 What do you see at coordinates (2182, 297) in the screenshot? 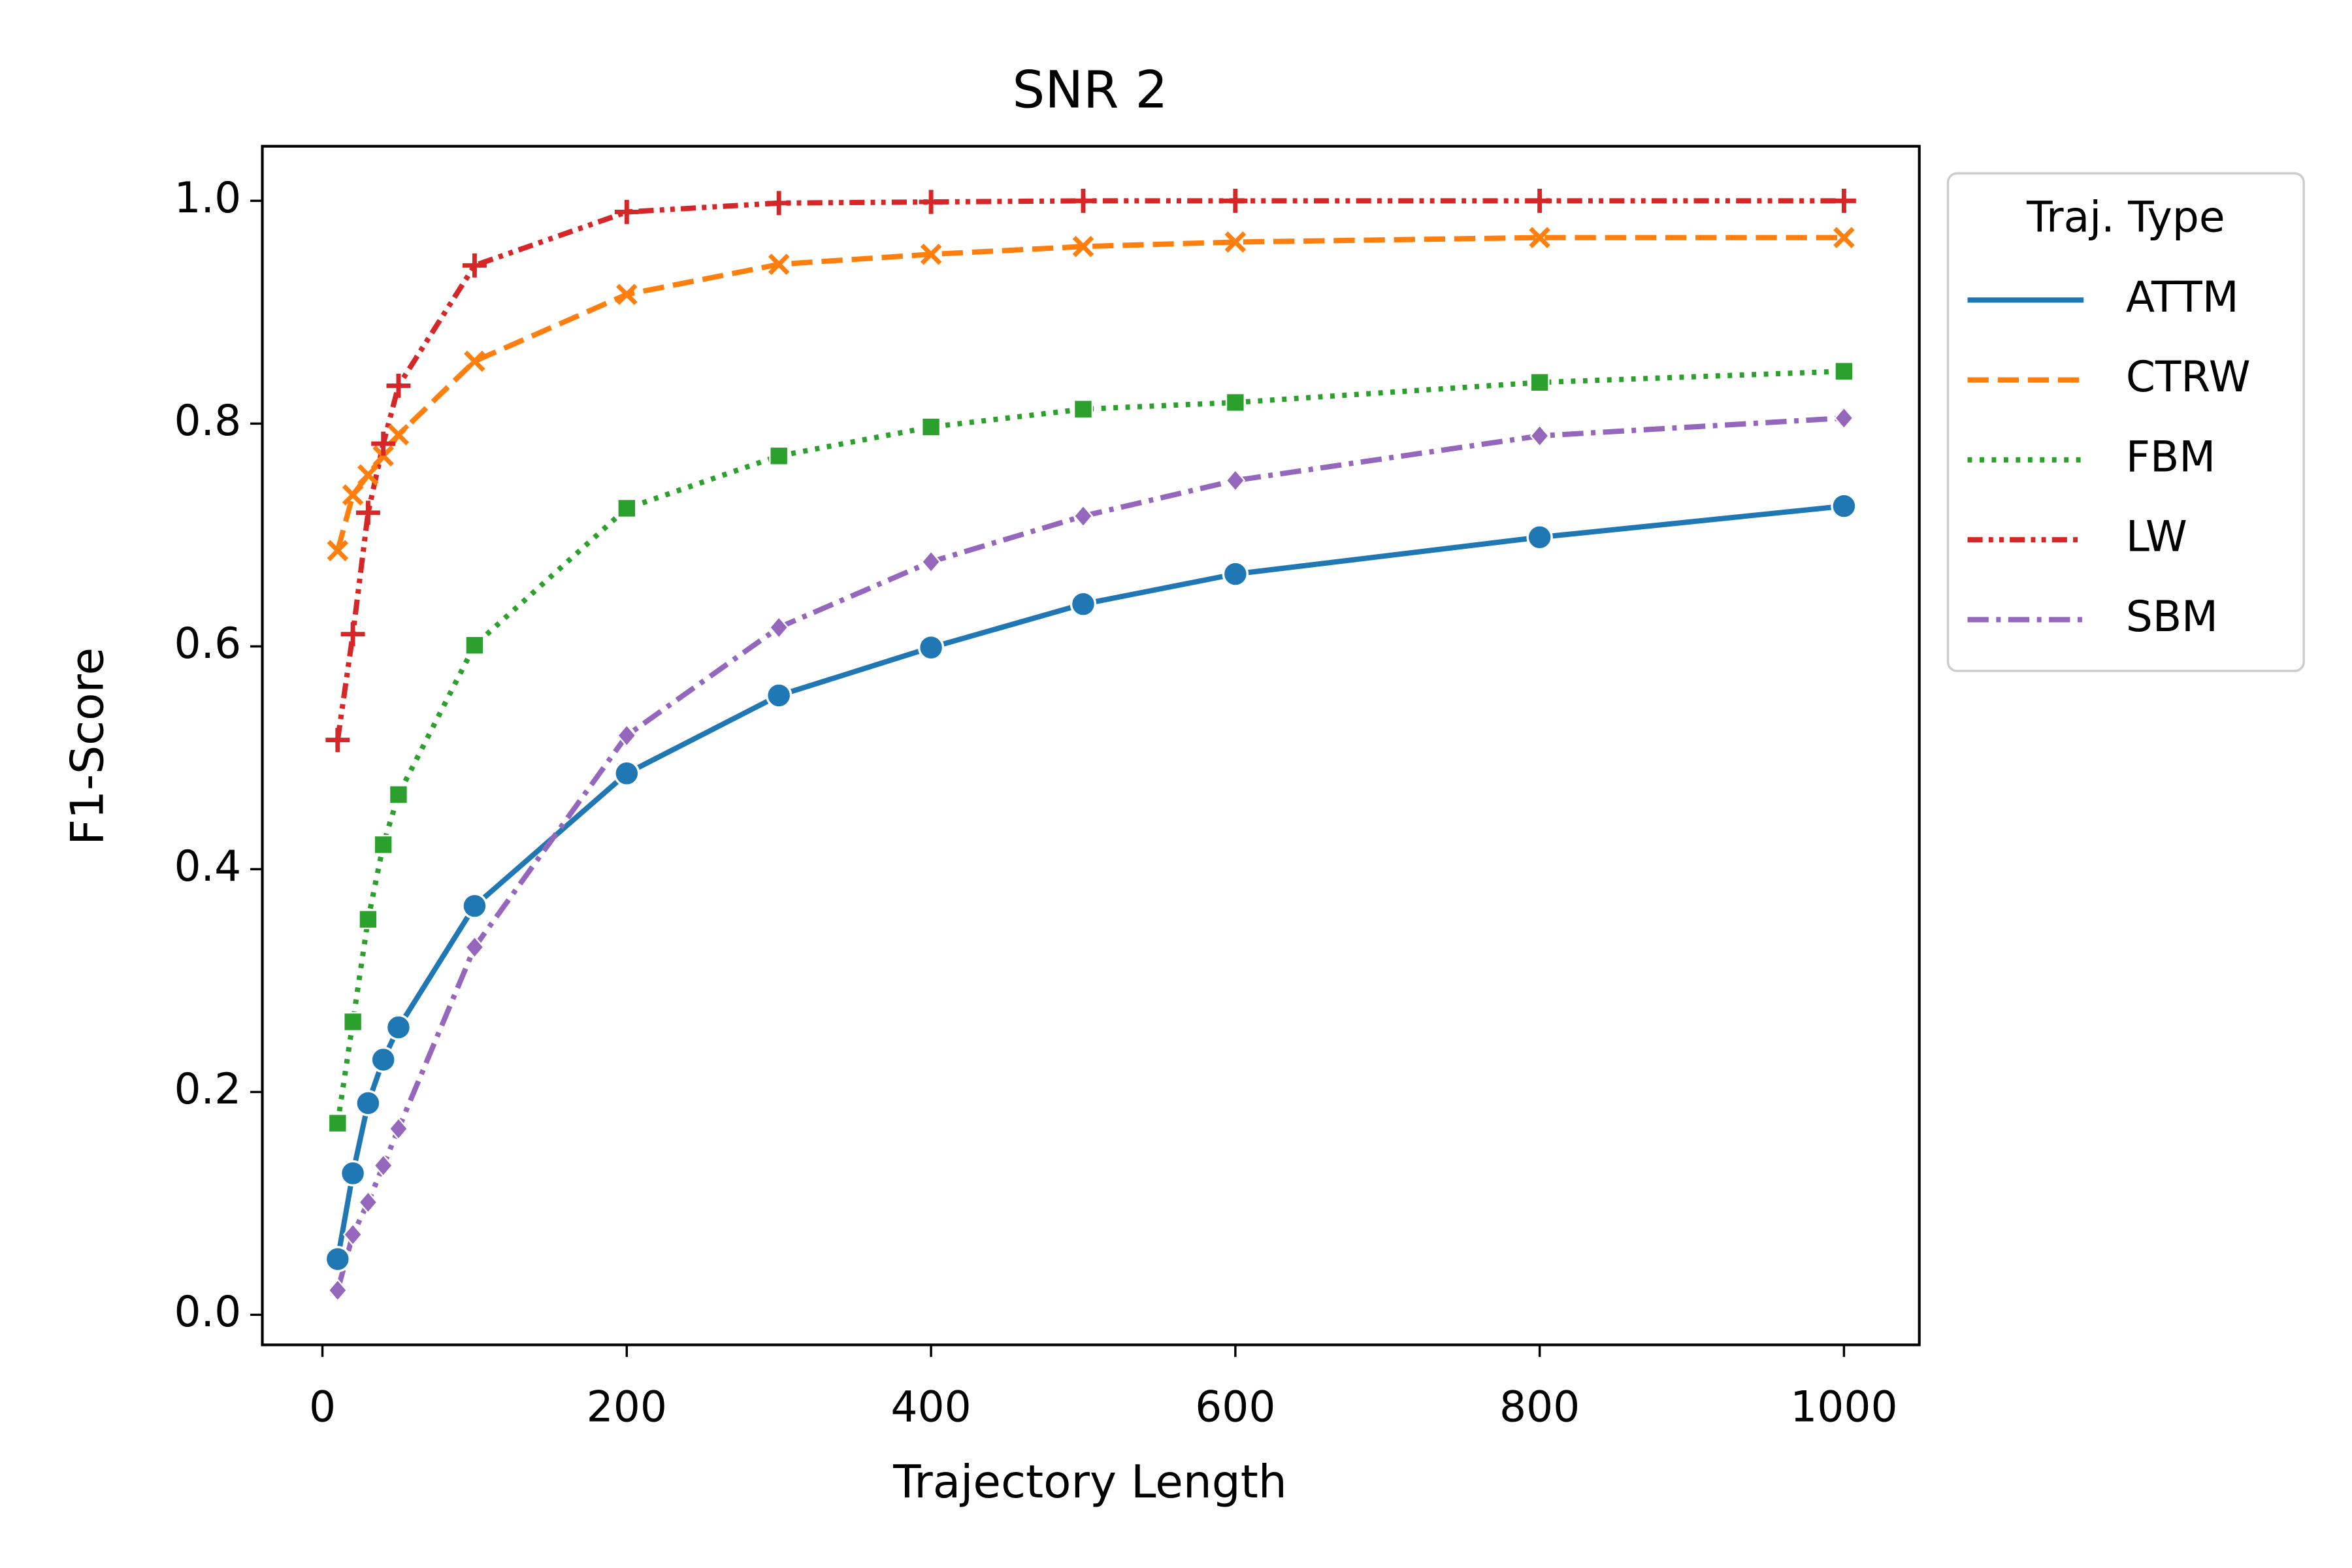
I see `legend-label: ATTM` at bounding box center [2182, 297].